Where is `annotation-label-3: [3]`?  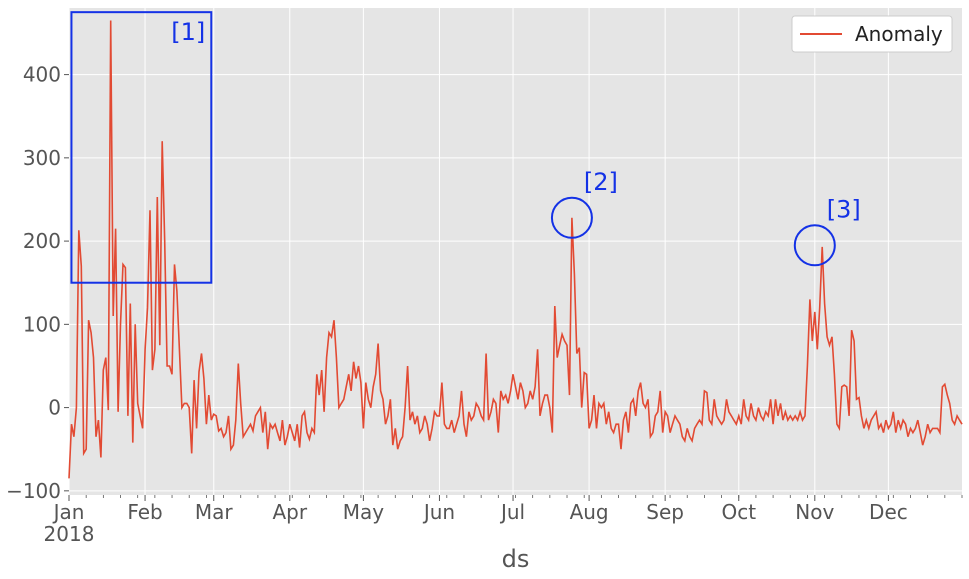
annotation-label-3: [3] is located at coordinates (844, 209).